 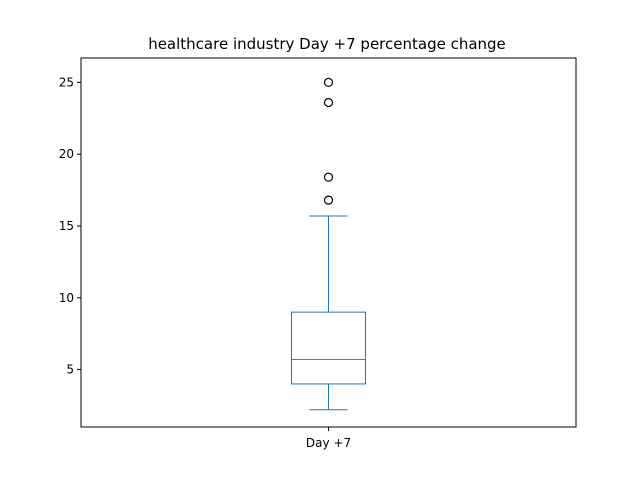 I want to click on x-axis: Day +7, so click(x=328, y=438).